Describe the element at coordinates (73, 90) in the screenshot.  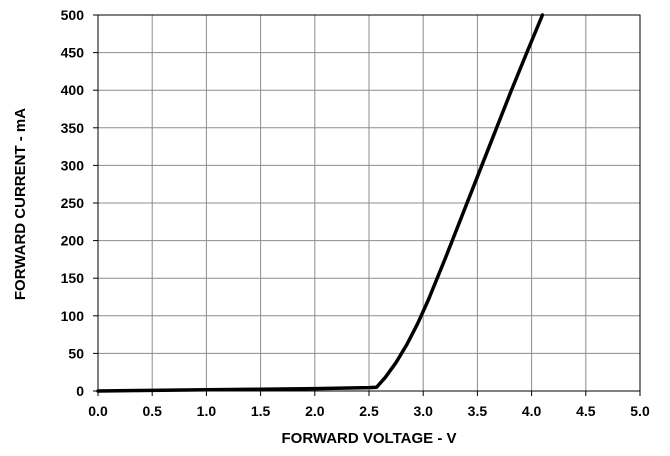
I see `y-tick-label: 400` at that location.